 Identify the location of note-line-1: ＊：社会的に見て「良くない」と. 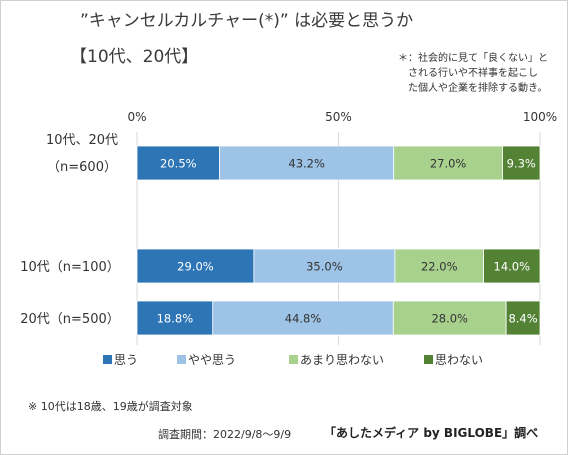
(473, 58).